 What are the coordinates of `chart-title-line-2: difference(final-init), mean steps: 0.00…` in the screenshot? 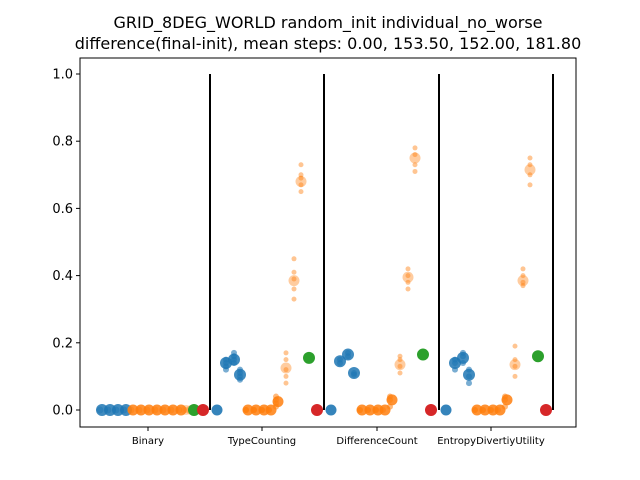 It's located at (328, 43).